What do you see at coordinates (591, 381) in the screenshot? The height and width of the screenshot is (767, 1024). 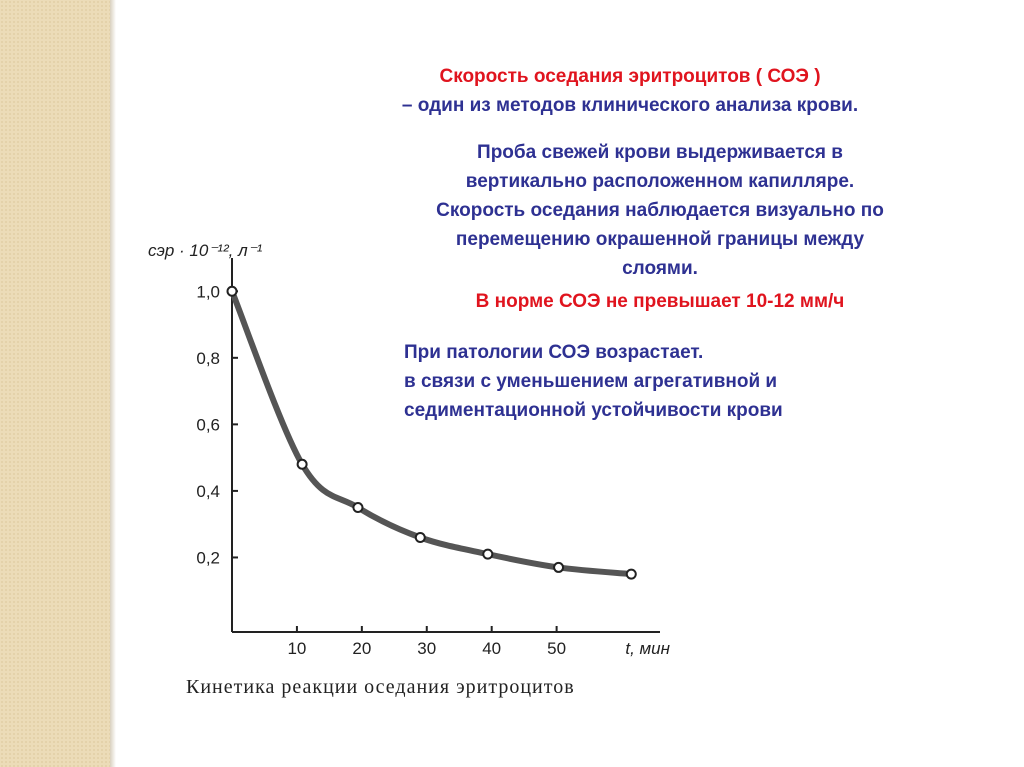 I see `text-line: в связи с уменьшением агрегативной и` at bounding box center [591, 381].